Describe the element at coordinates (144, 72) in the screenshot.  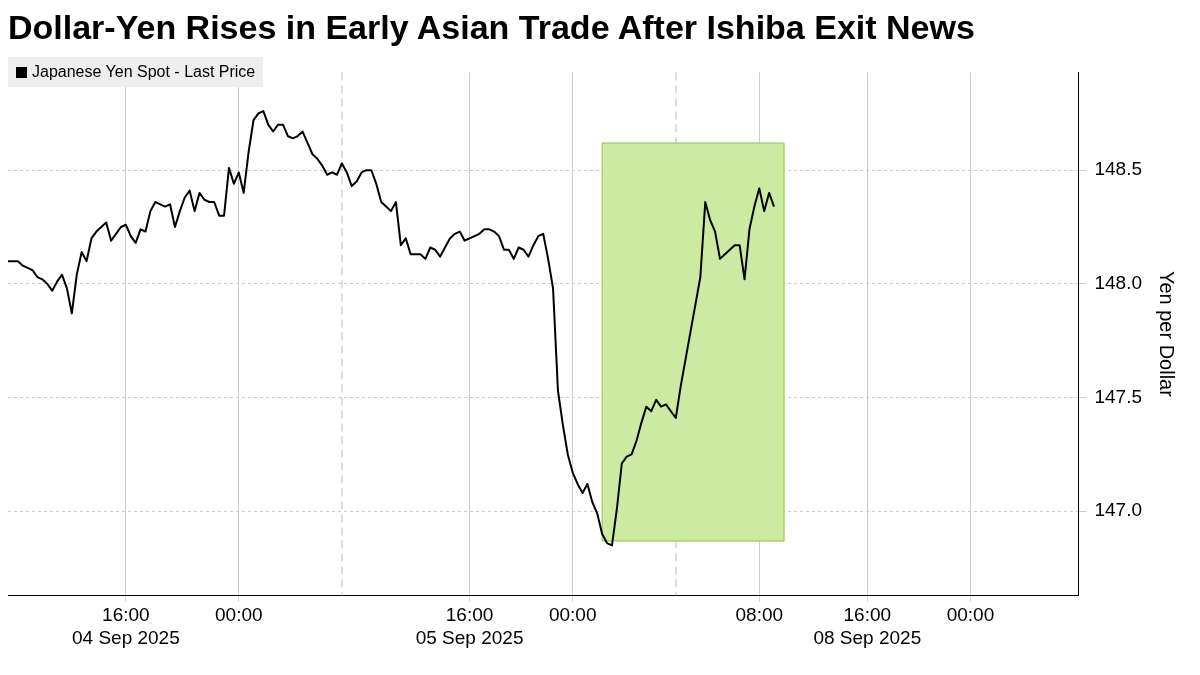
I see `legend-label: Japanese Yen Spot - Last Price` at that location.